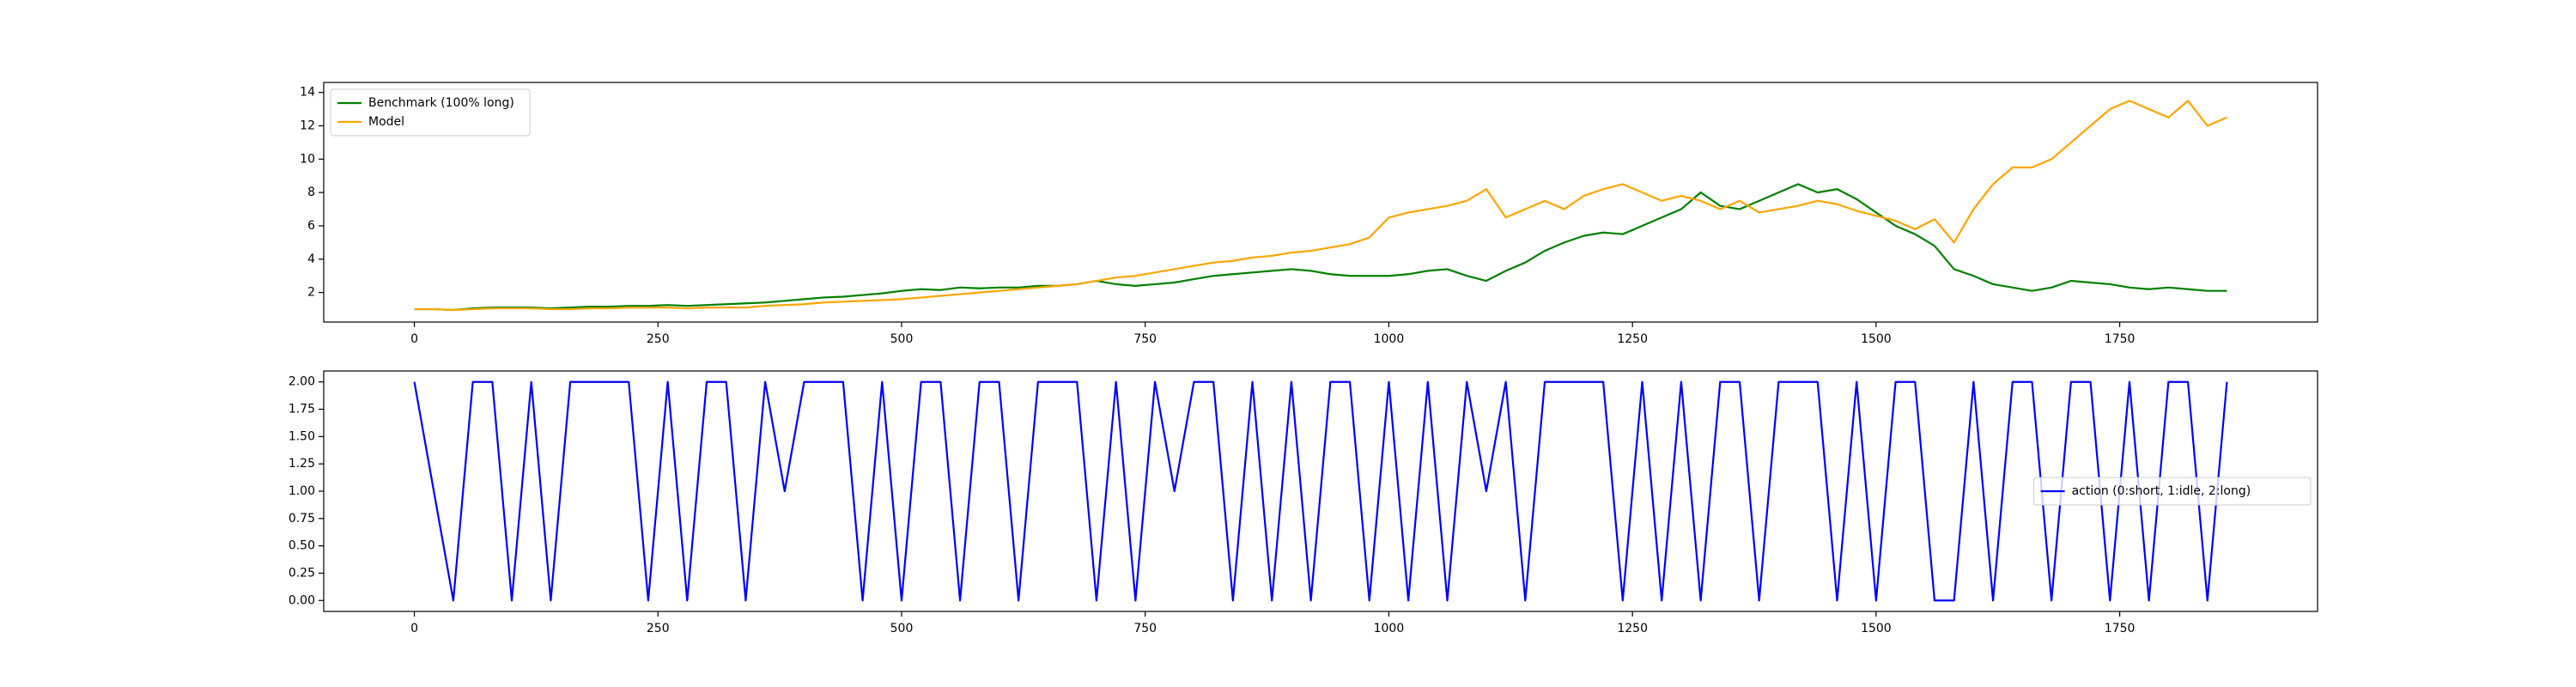  What do you see at coordinates (2162, 491) in the screenshot?
I see `legend-label: action (0:short, 1:idle, 2:long)` at bounding box center [2162, 491].